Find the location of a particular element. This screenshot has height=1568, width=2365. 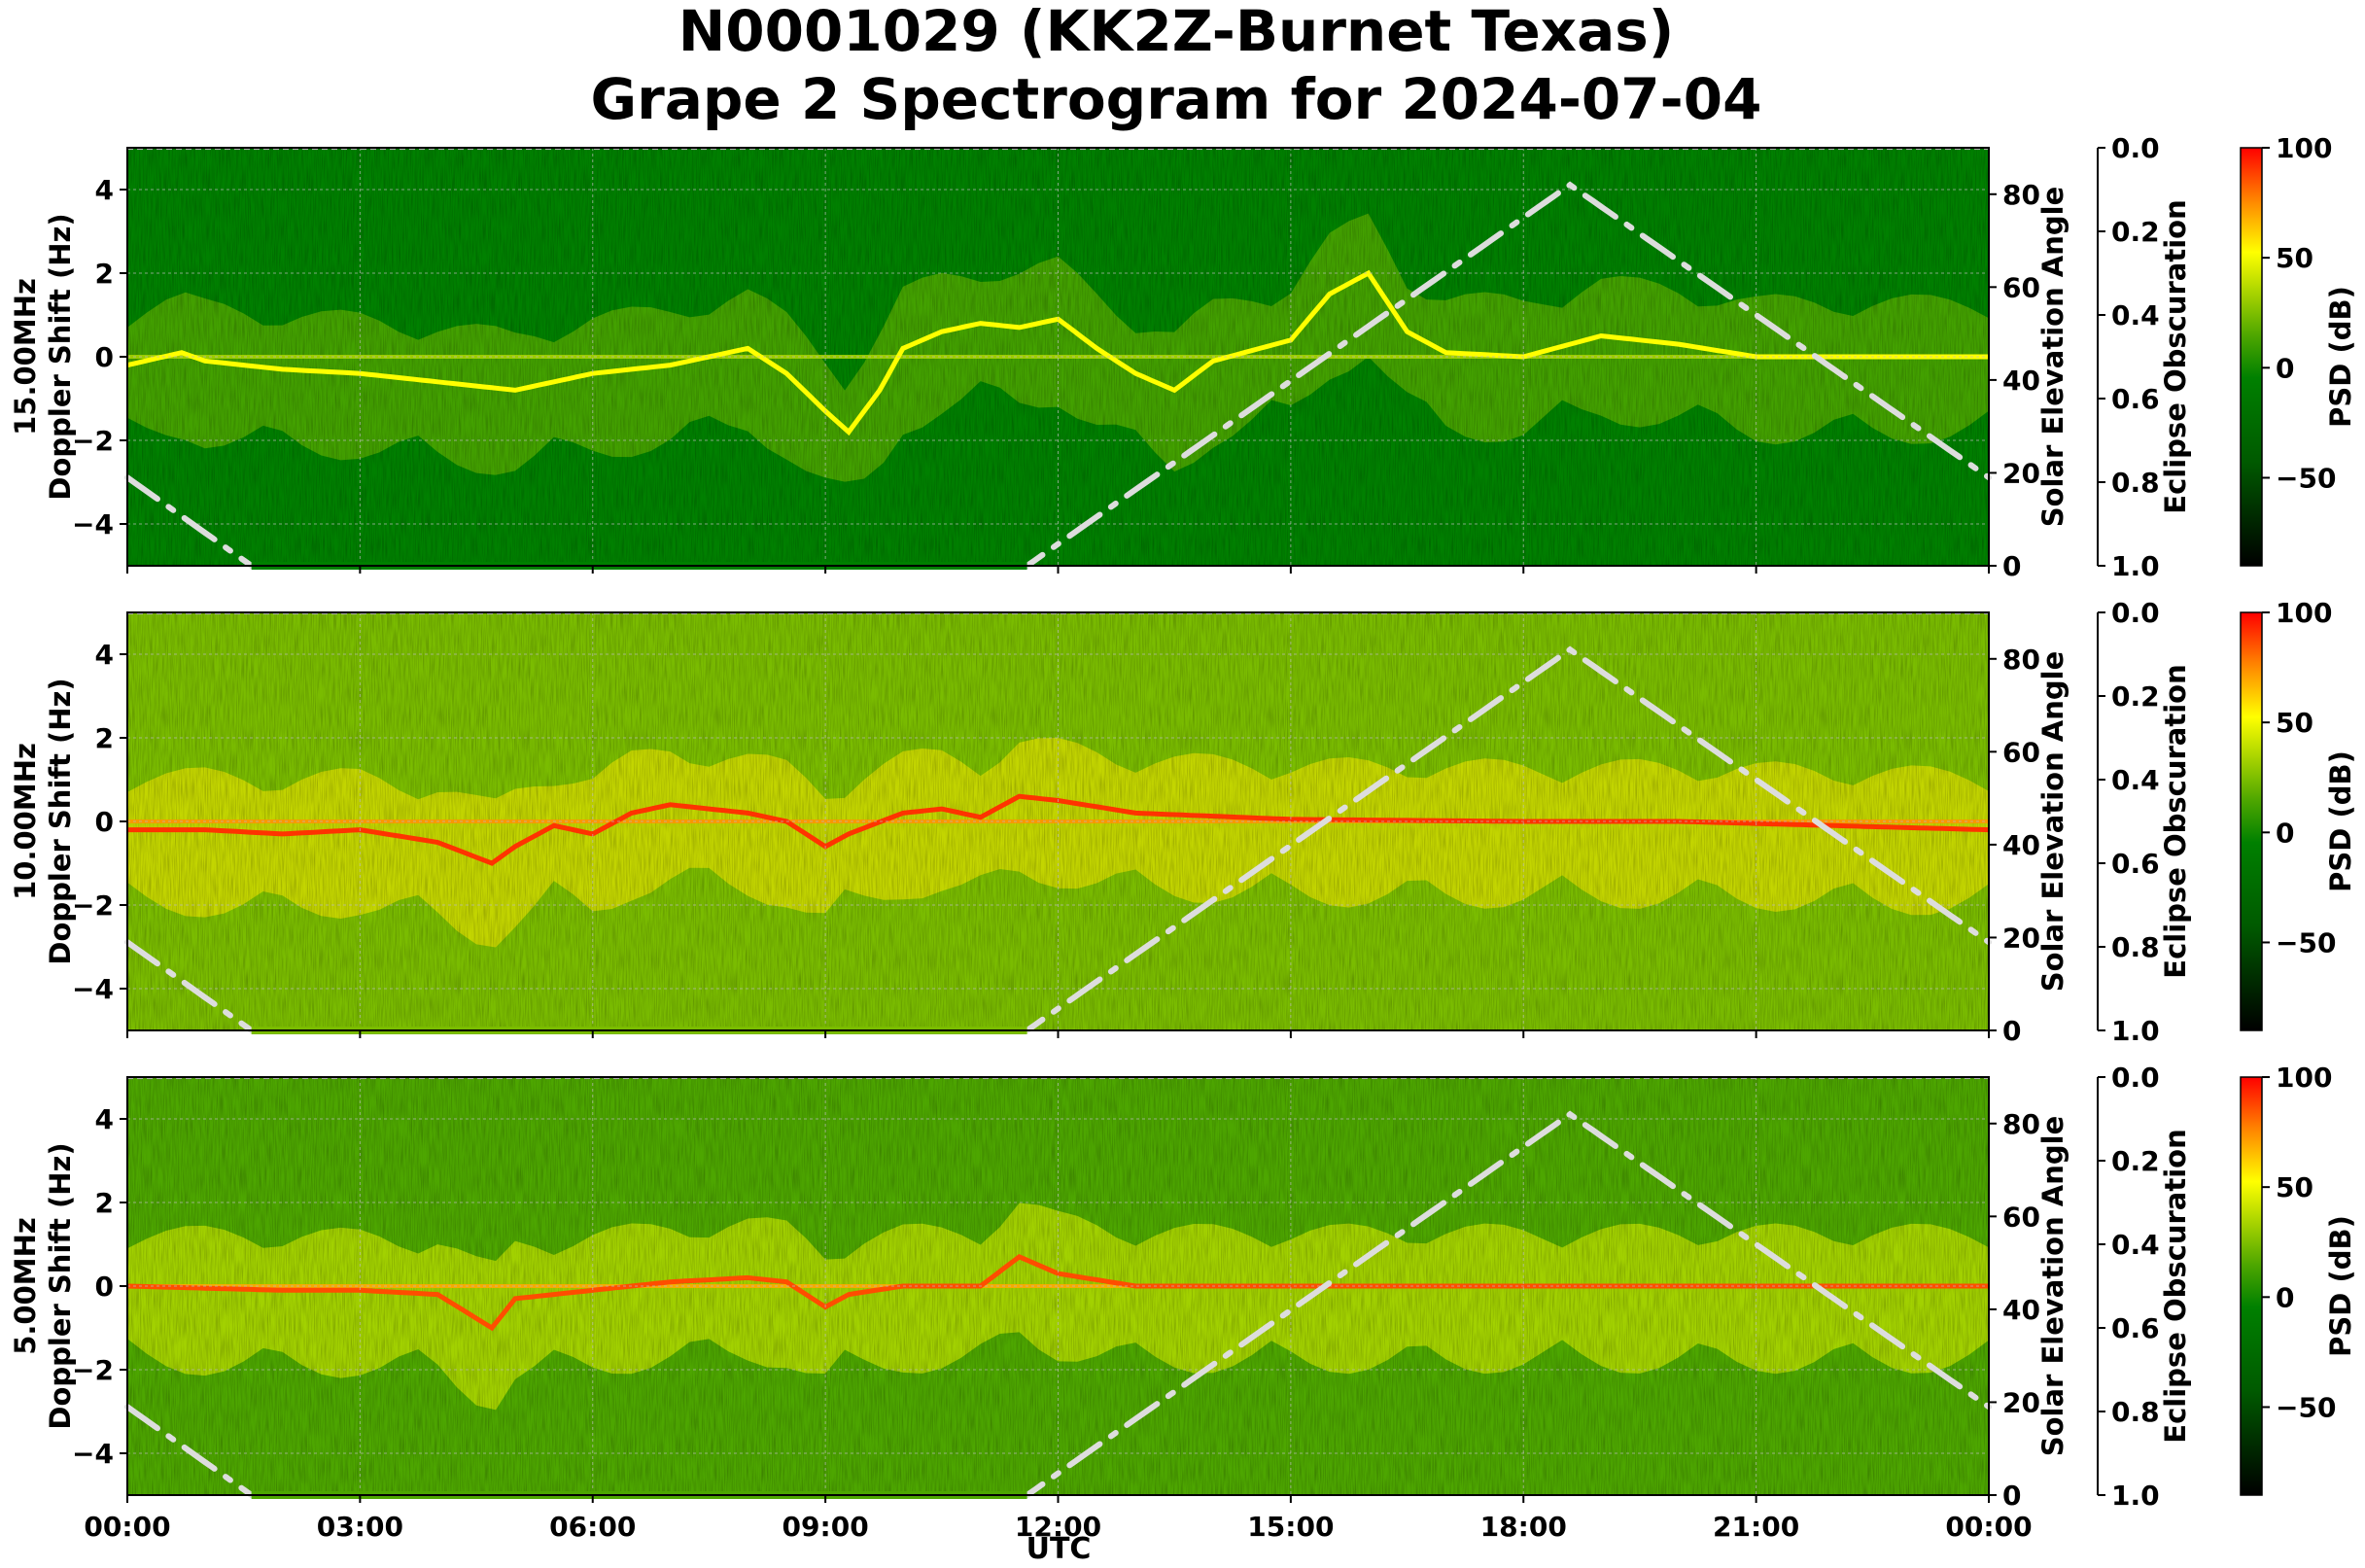

x-tick-label: 21:00 is located at coordinates (1756, 1527).